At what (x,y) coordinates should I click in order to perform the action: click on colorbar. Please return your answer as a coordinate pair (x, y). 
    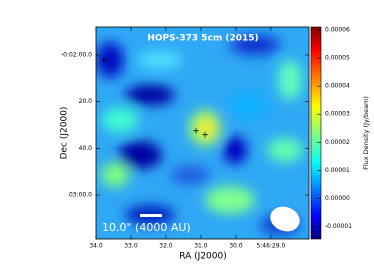
    Looking at the image, I should click on (316, 133).